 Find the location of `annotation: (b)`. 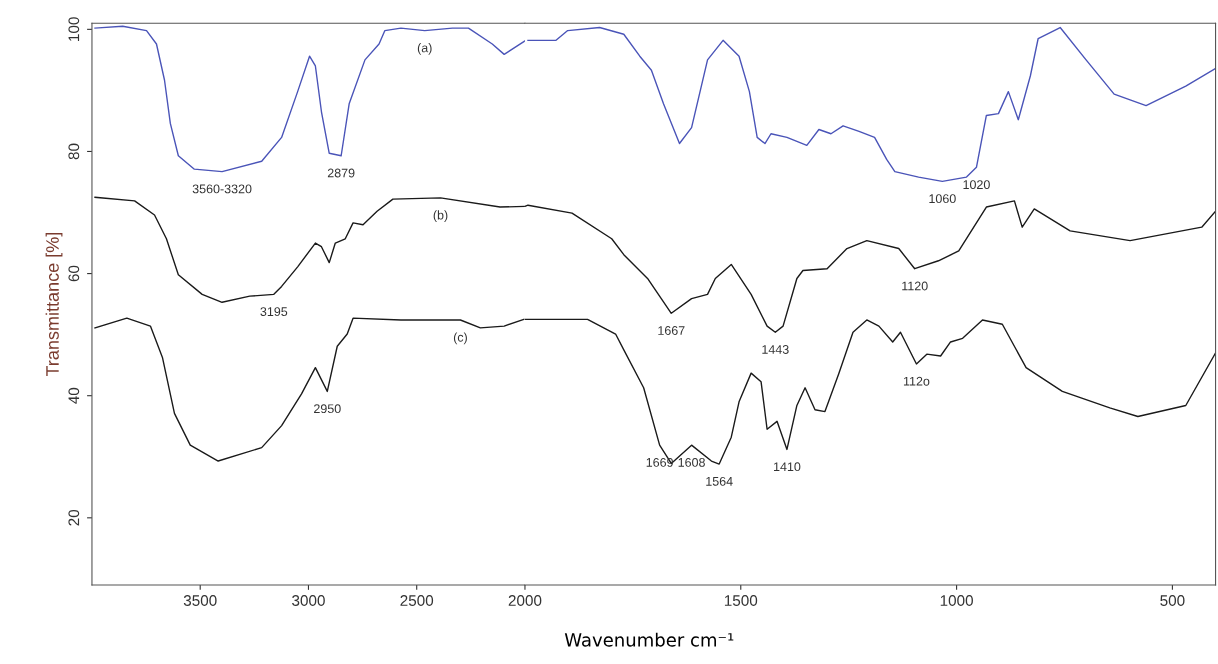

annotation: (b) is located at coordinates (440, 216).